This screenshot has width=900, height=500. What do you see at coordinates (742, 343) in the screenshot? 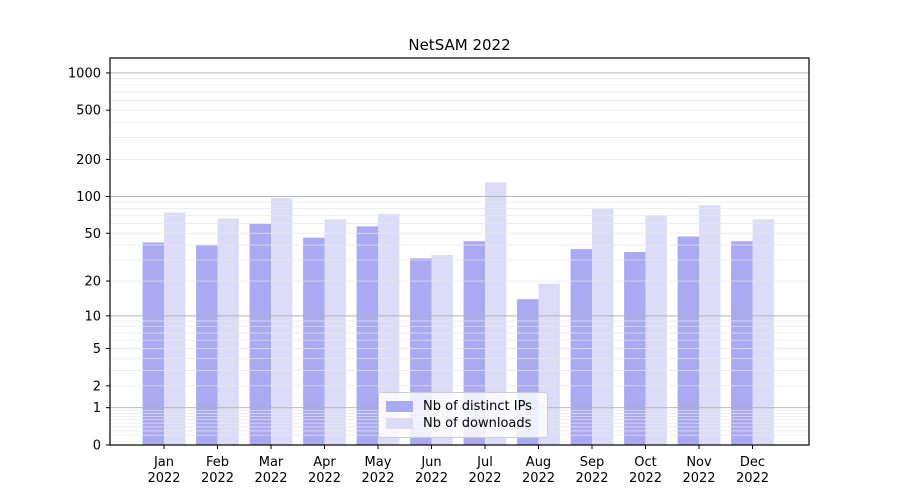
I see `bar-distinct-ips-dec` at bounding box center [742, 343].